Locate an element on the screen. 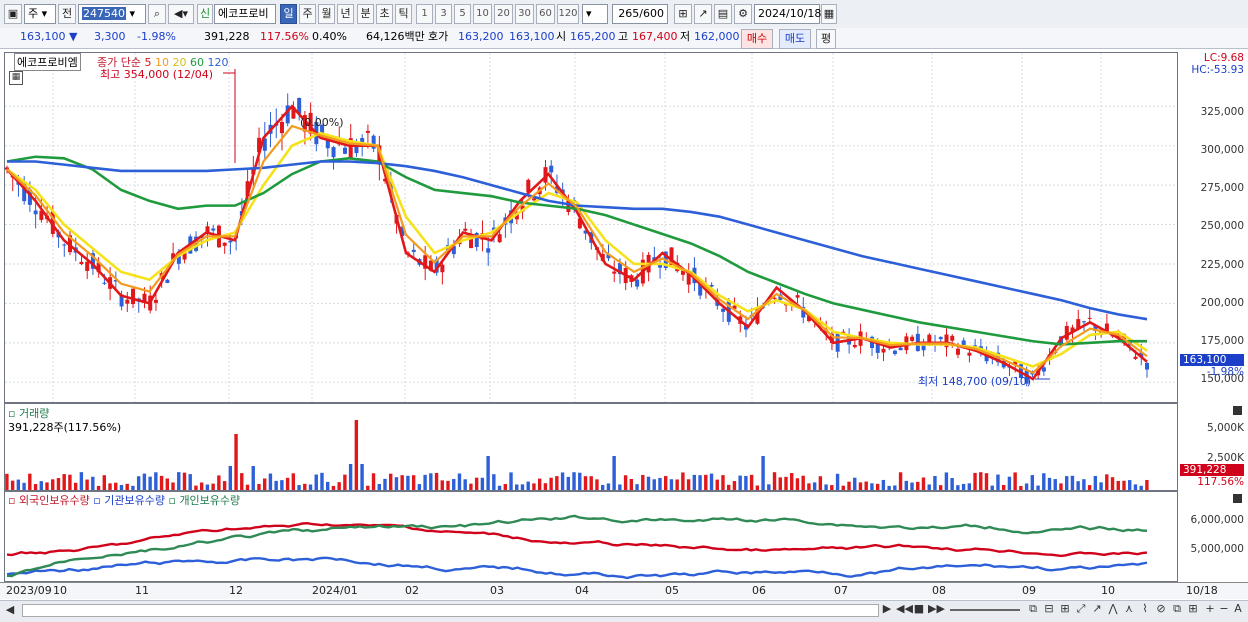 The image size is (1248, 622). search-icon: ⌕ is located at coordinates (157, 14).